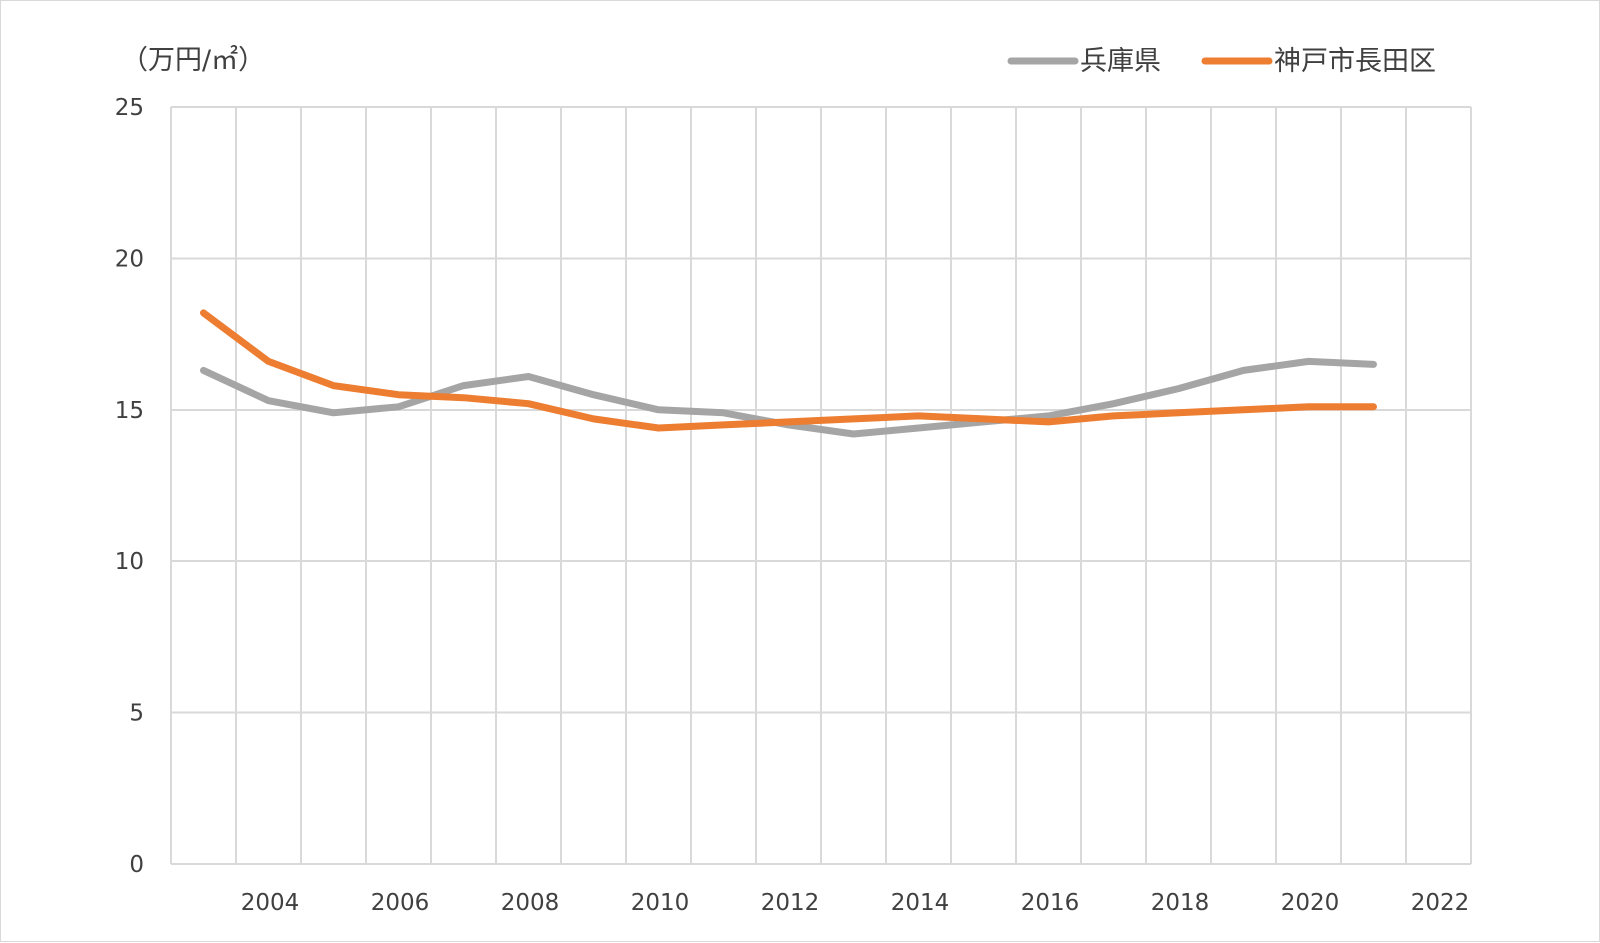 The image size is (1600, 943). I want to click on x-tick-label-2014: 2014, so click(920, 903).